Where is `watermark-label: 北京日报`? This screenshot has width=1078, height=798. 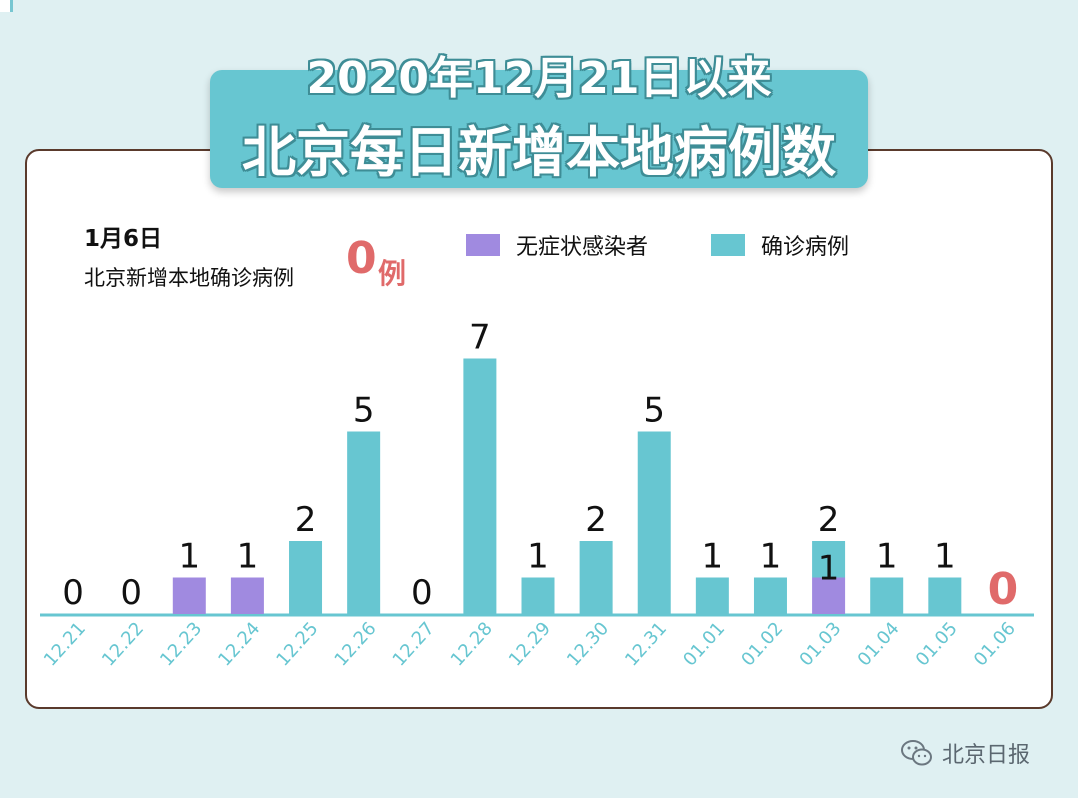 watermark-label: 北京日报 is located at coordinates (986, 755).